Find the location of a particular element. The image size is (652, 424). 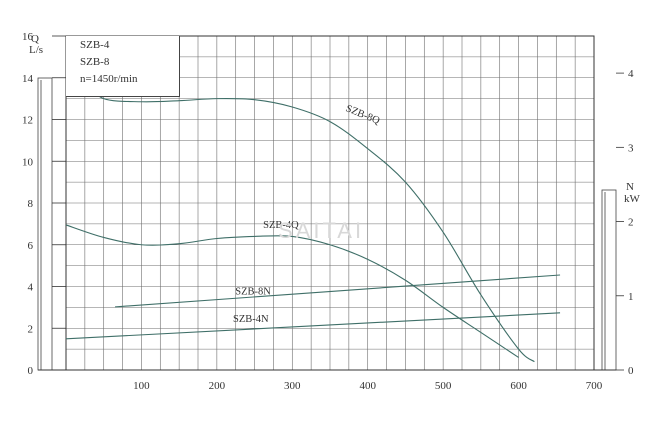

left-axis-label-unit: L/s is located at coordinates (36, 50).